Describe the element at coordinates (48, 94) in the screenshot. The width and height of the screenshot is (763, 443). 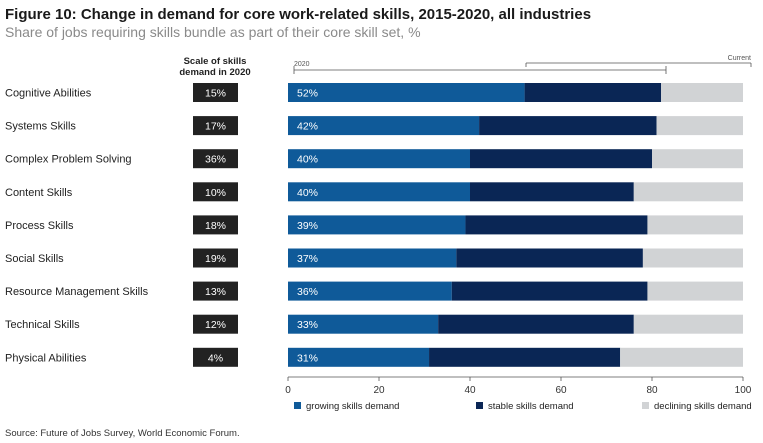
I see `category-label: Cognitive Abilities` at that location.